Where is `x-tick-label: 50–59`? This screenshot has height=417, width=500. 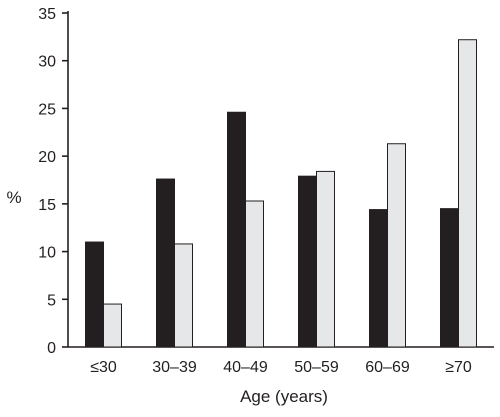
x-tick-label: 50–59 is located at coordinates (316, 367).